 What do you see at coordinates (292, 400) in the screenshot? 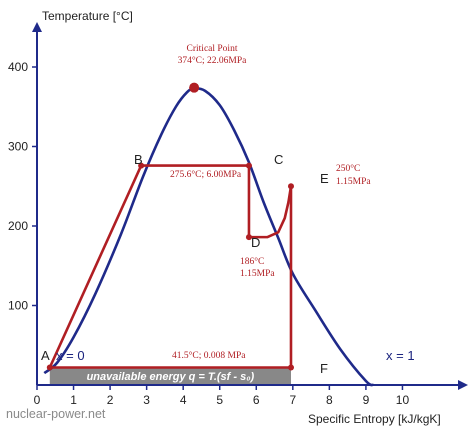
I see `x-tick-label: 7` at bounding box center [292, 400].